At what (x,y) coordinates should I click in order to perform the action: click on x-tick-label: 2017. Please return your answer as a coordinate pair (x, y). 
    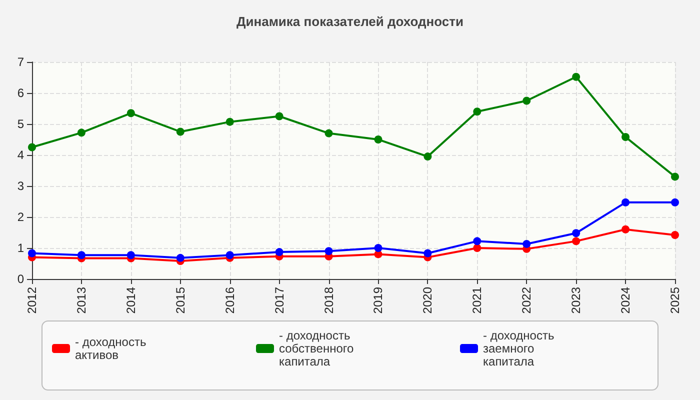
    Looking at the image, I should click on (279, 300).